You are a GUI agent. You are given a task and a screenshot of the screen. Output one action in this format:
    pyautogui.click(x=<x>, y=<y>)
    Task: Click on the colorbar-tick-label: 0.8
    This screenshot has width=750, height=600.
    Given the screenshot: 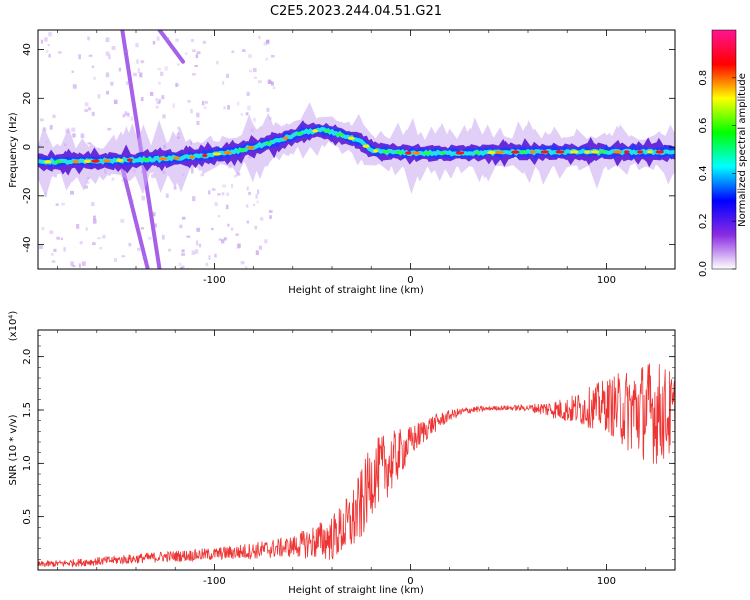 What is the action you would take?
    pyautogui.click(x=703, y=78)
    